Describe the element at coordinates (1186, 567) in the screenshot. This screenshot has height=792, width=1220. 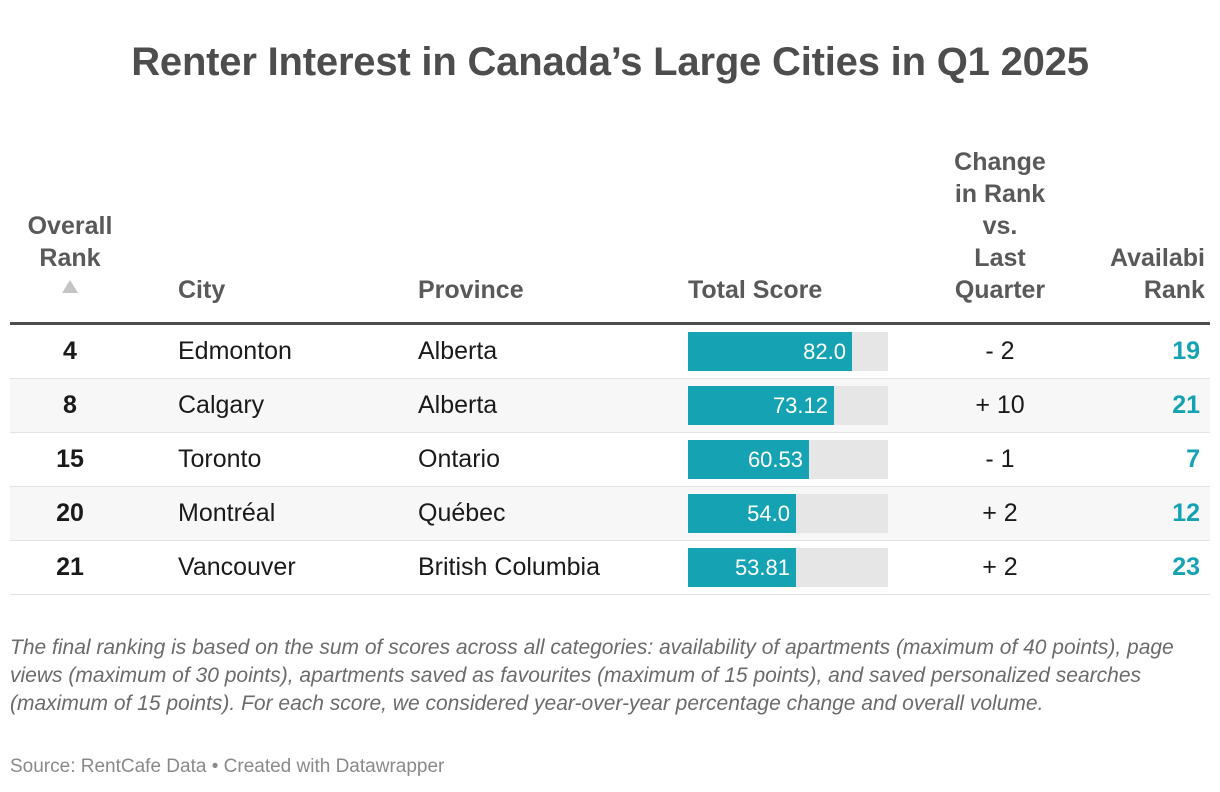
I see `availability-rank-cell: 23` at that location.